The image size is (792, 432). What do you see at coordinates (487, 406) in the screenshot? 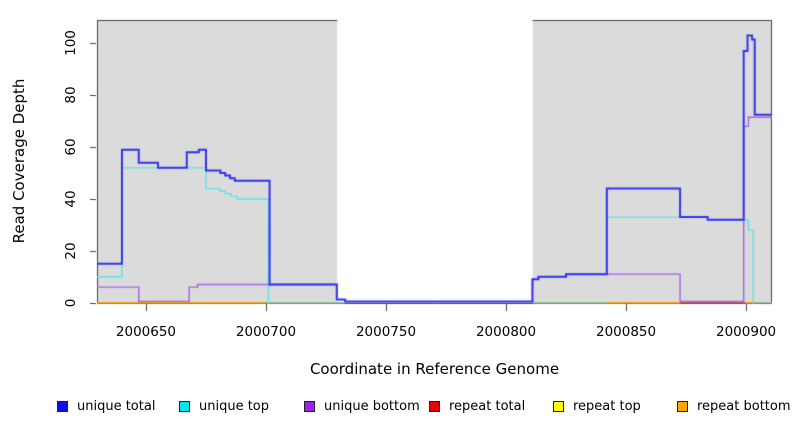
I see `legend-label: repeat total` at bounding box center [487, 406].